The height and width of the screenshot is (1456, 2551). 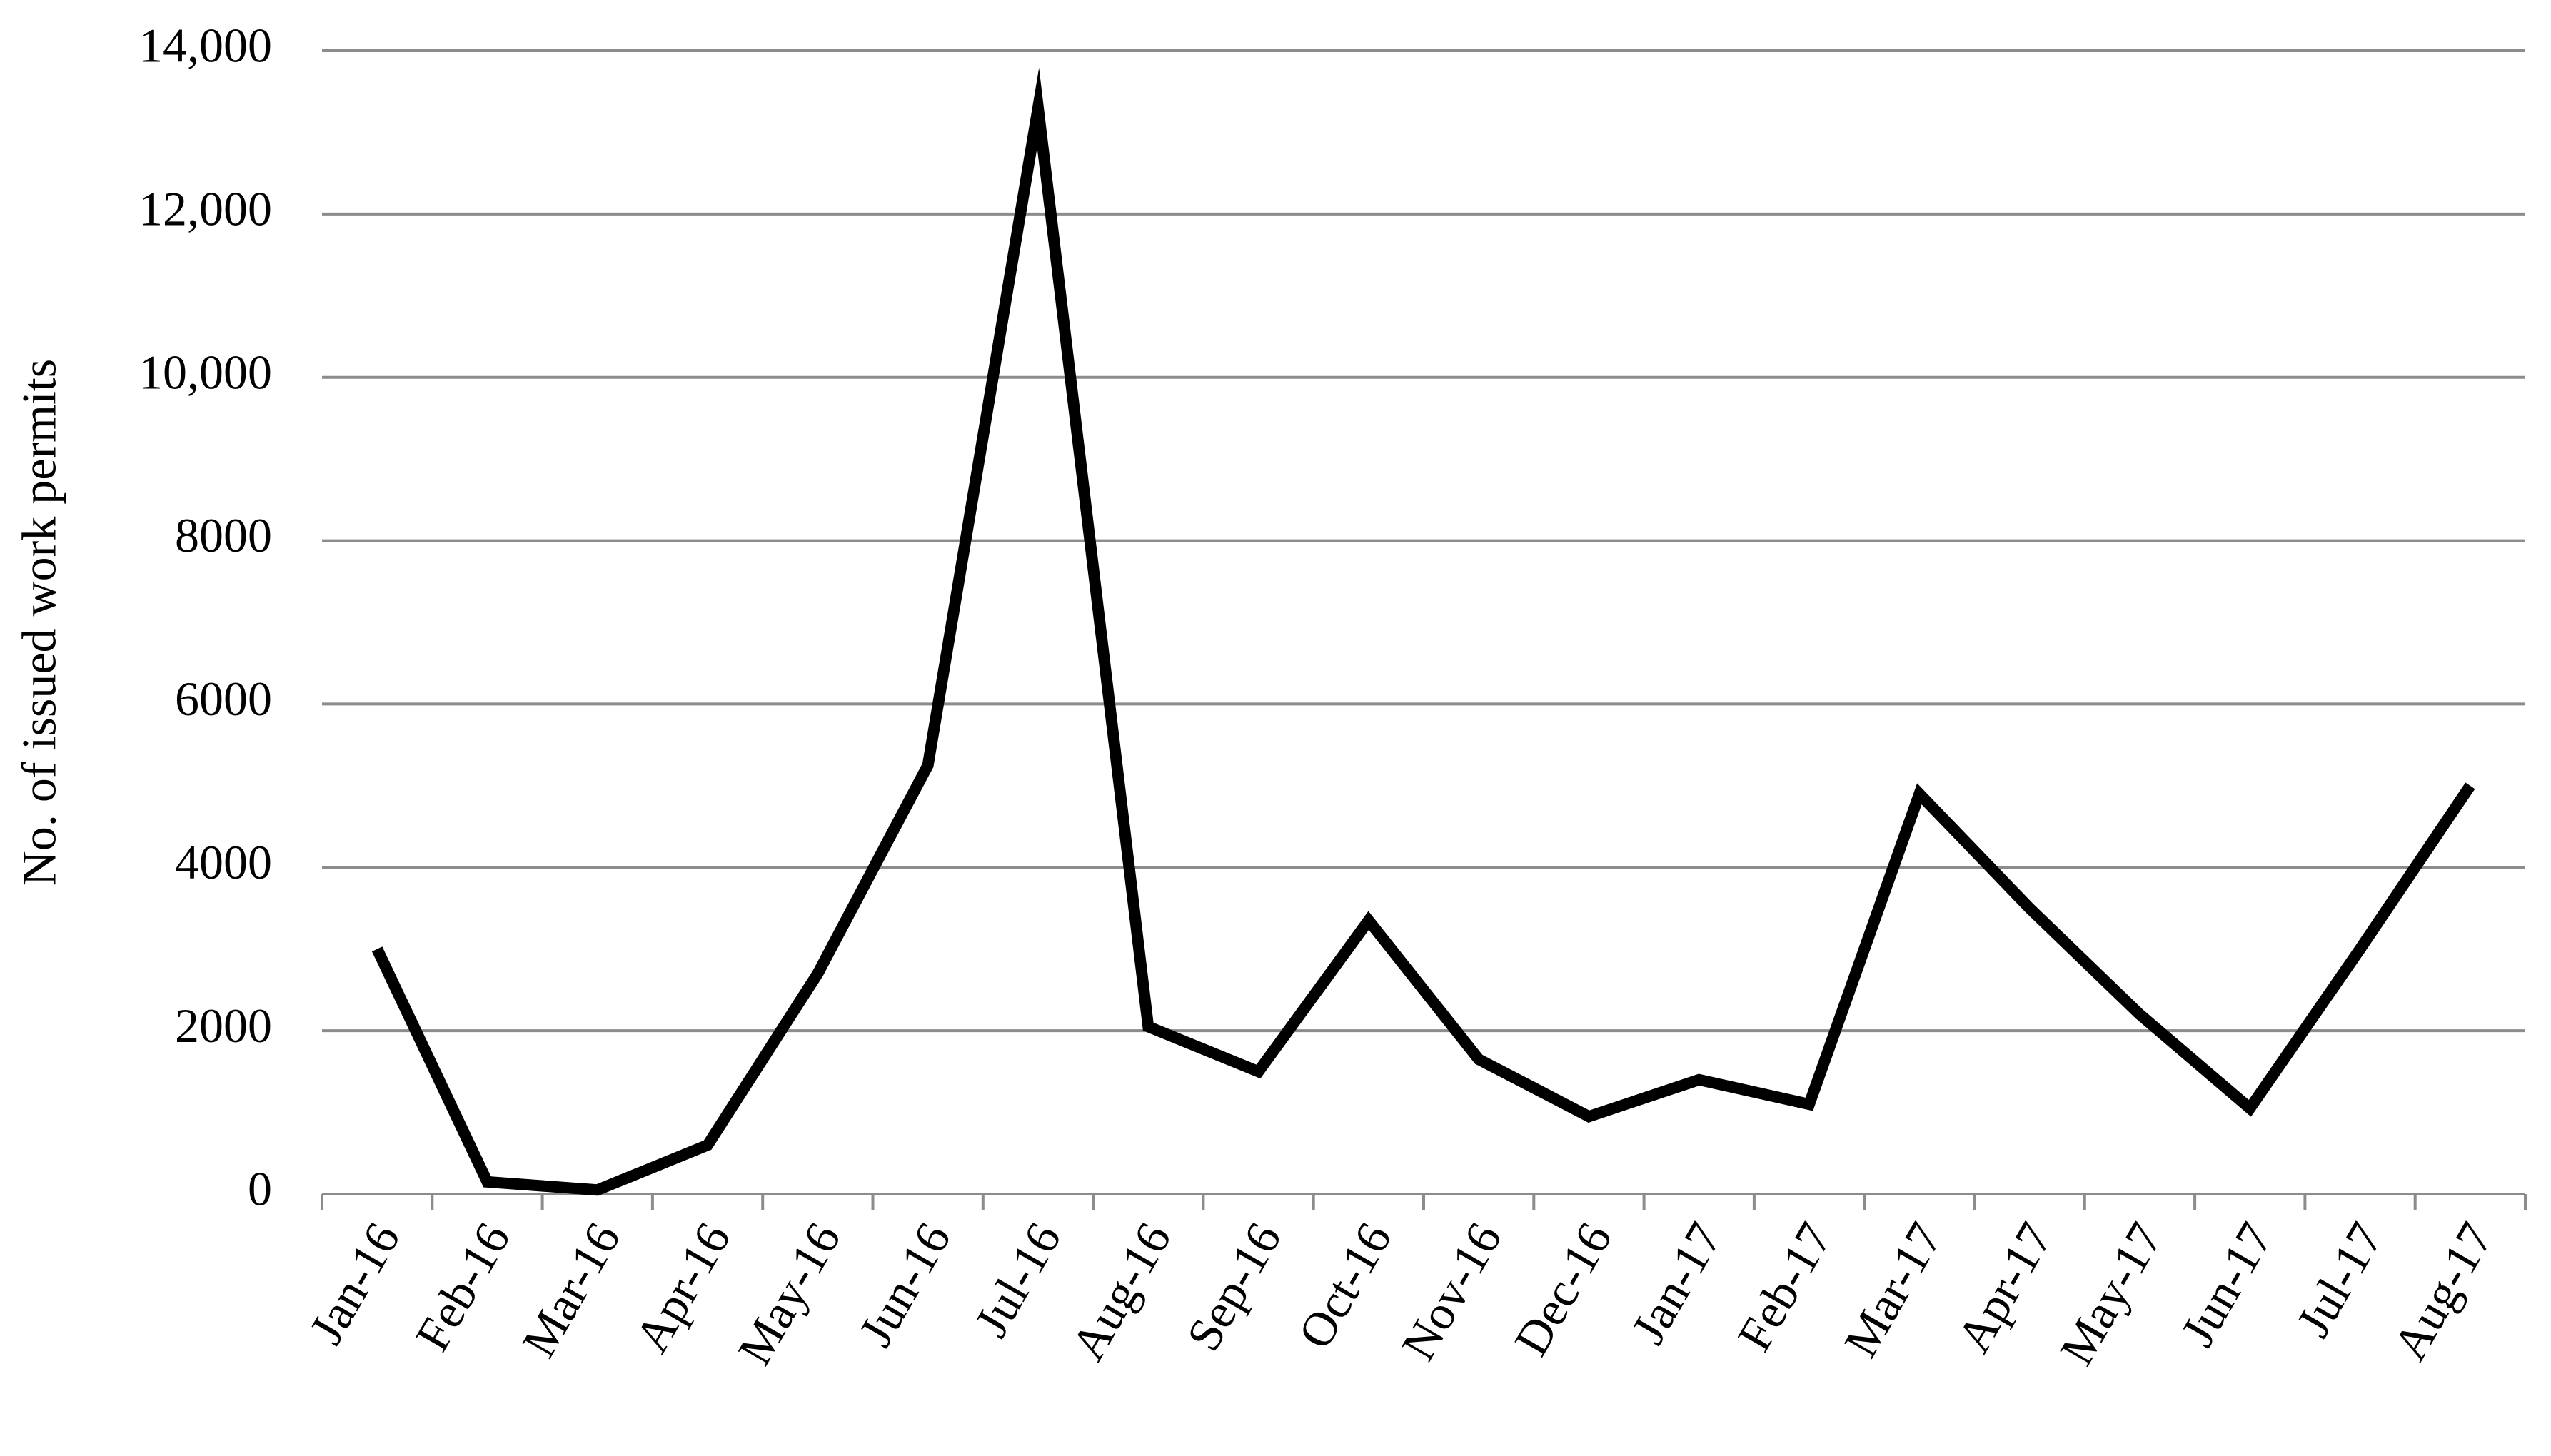 What do you see at coordinates (1344, 1285) in the screenshot?
I see `x-tick-label: Oct-16` at bounding box center [1344, 1285].